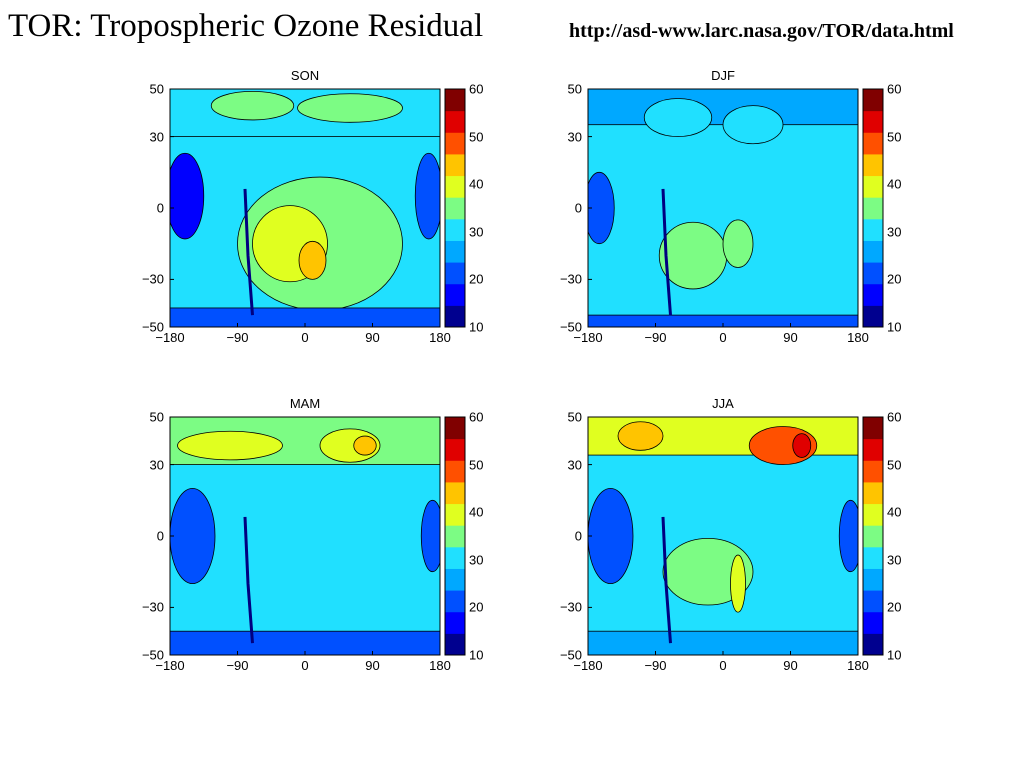 The height and width of the screenshot is (768, 1024). What do you see at coordinates (305, 75) in the screenshot?
I see `panel-title: SON` at bounding box center [305, 75].